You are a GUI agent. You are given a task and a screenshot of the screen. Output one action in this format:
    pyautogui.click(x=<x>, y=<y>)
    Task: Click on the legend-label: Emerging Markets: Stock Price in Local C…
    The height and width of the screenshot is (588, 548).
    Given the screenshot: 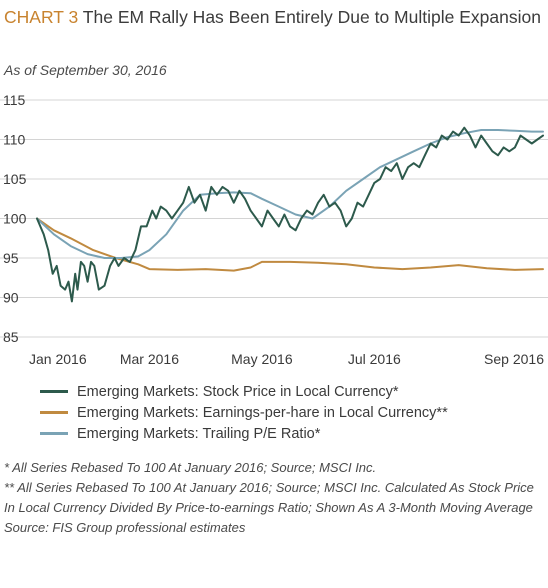 What is the action you would take?
    pyautogui.click(x=238, y=391)
    